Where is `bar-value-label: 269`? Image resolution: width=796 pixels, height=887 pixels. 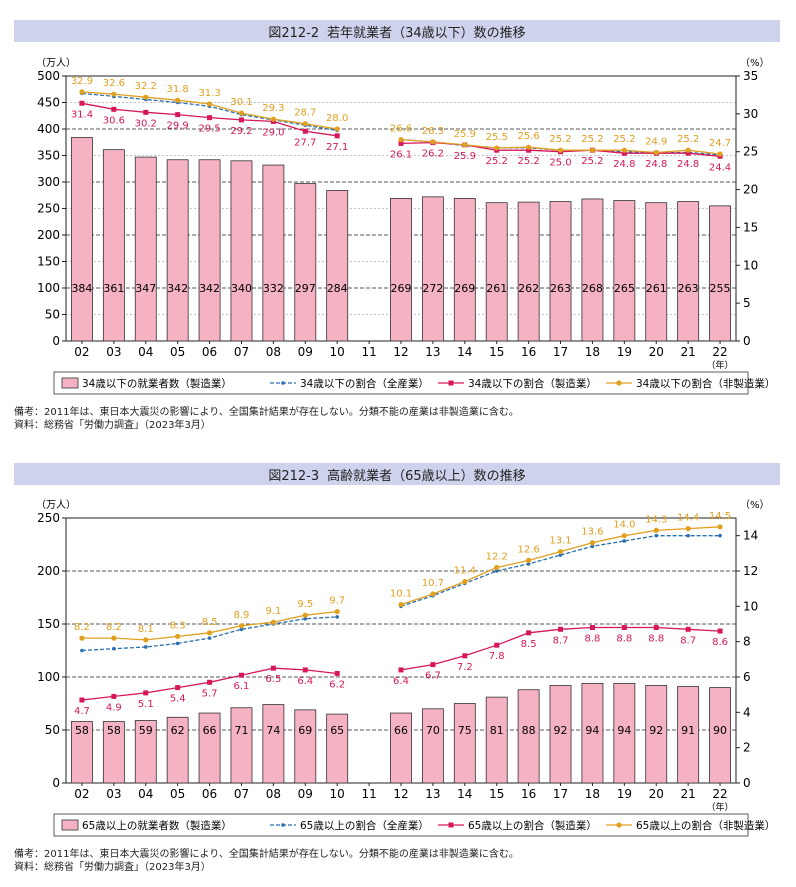 bar-value-label: 269 is located at coordinates (401, 288).